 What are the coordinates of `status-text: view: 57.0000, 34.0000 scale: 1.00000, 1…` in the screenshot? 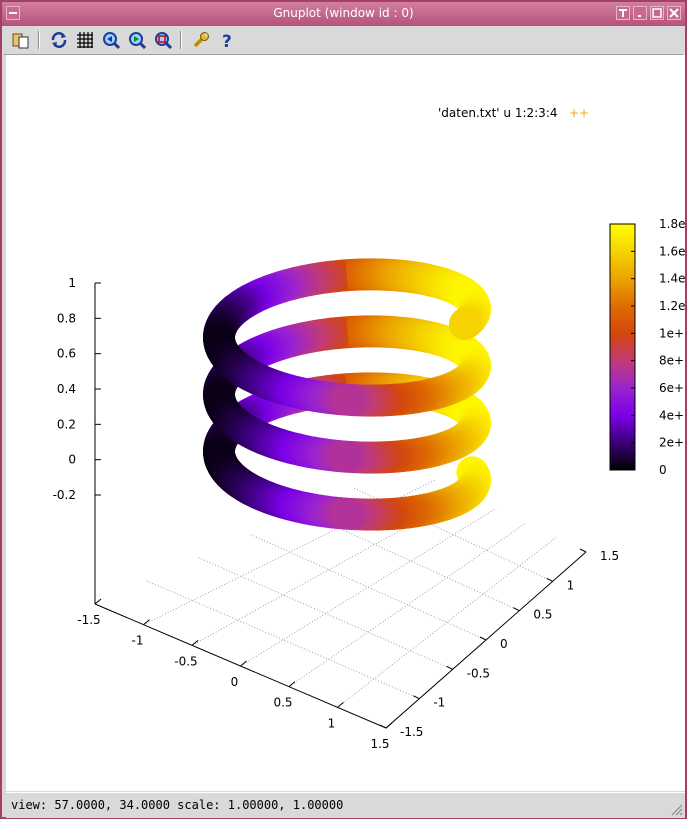 It's located at (177, 805).